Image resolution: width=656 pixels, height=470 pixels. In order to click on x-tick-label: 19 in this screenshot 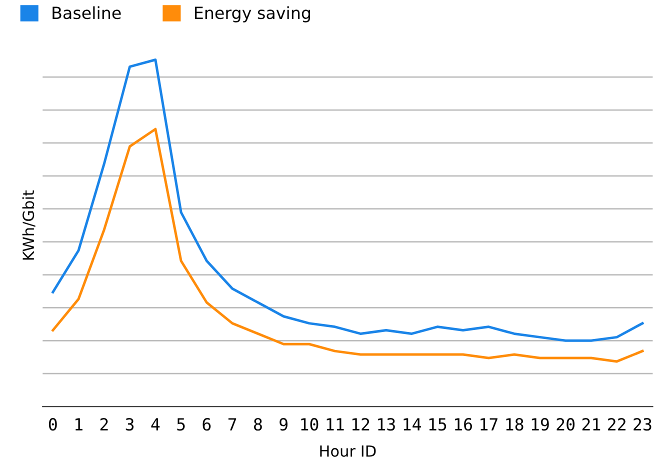, I will do `click(540, 424)`.